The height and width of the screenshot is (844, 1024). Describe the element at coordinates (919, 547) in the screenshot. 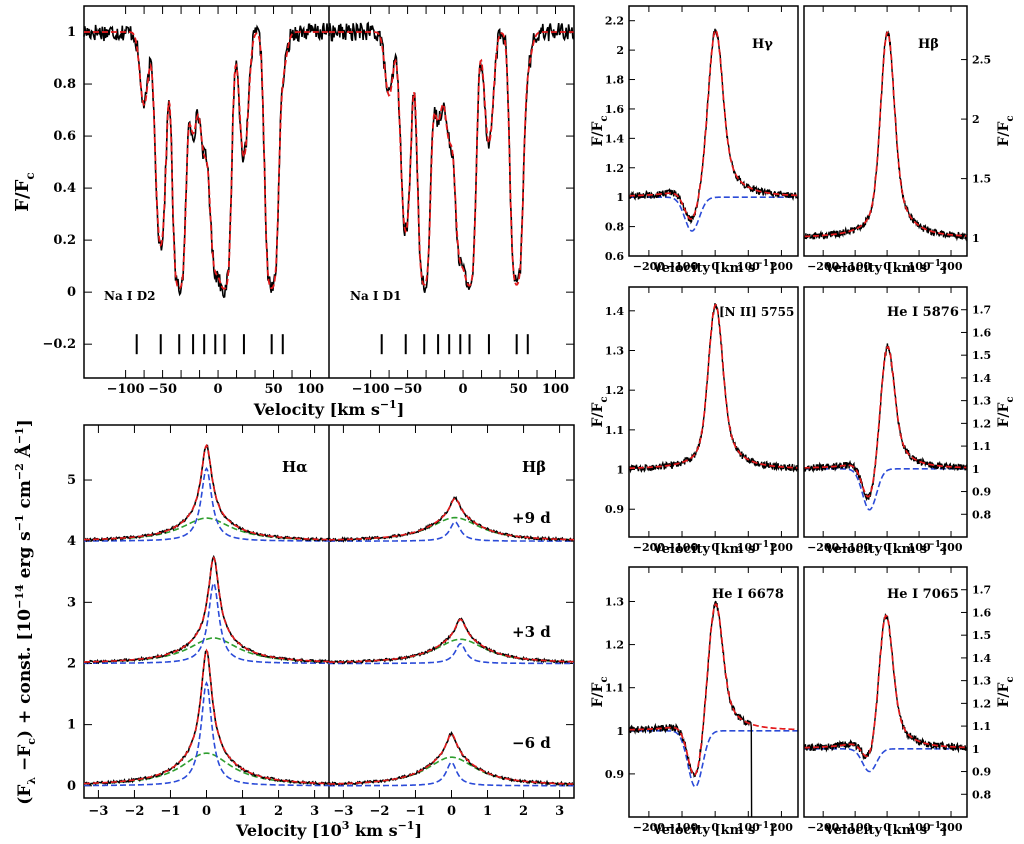

I see `he5876-x-tick-label: 100` at that location.